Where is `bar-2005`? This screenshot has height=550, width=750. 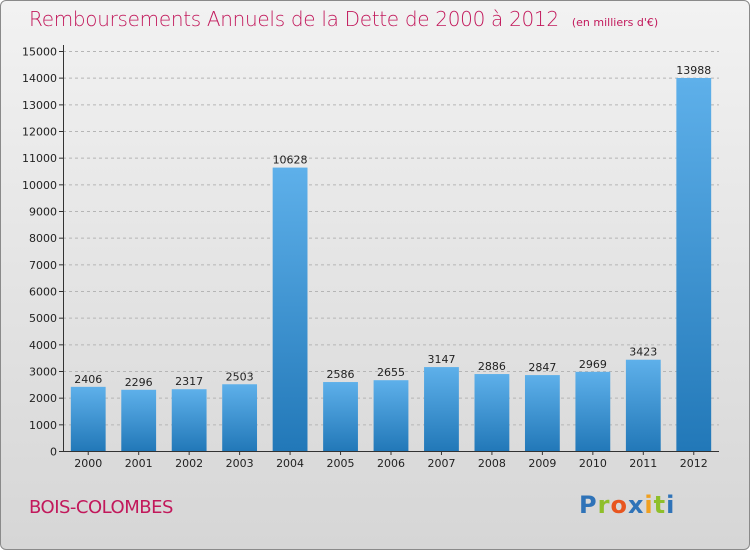 bar-2005 is located at coordinates (340, 416).